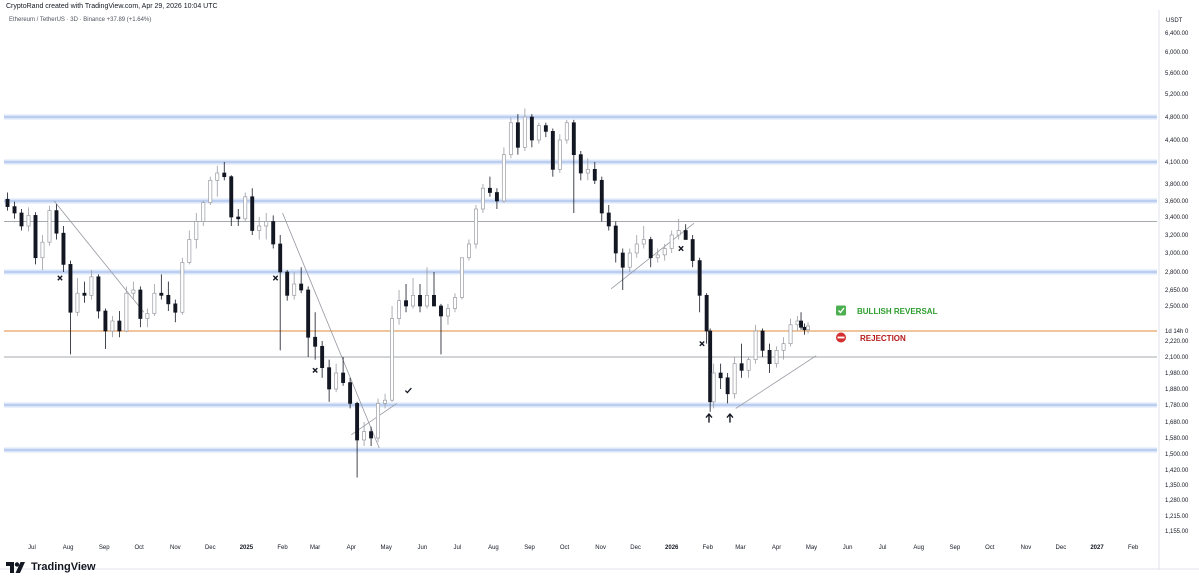 The height and width of the screenshot is (583, 1199). Describe the element at coordinates (635, 548) in the screenshot. I see `time-tick-label: Dec` at that location.